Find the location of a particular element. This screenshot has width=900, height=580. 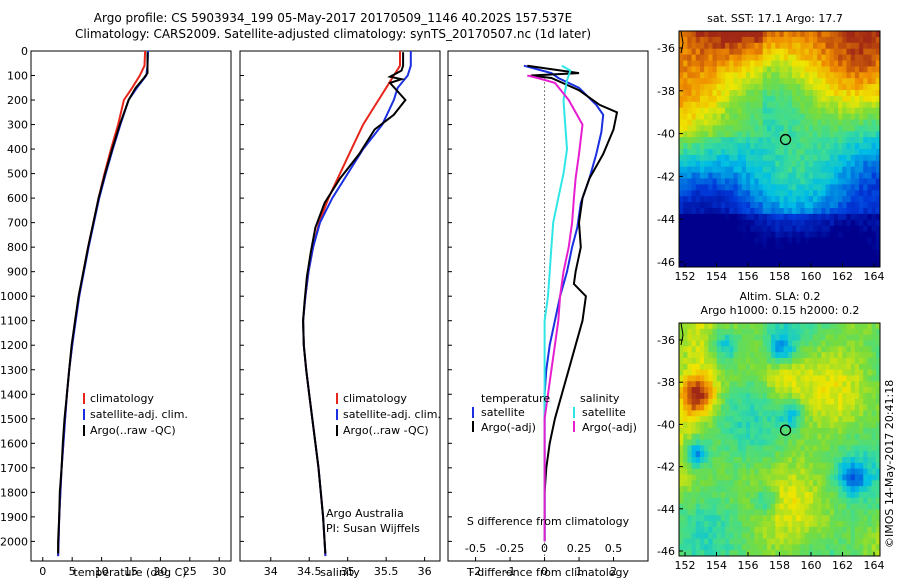

x2-tick-label: 0.5 is located at coordinates (614, 548).